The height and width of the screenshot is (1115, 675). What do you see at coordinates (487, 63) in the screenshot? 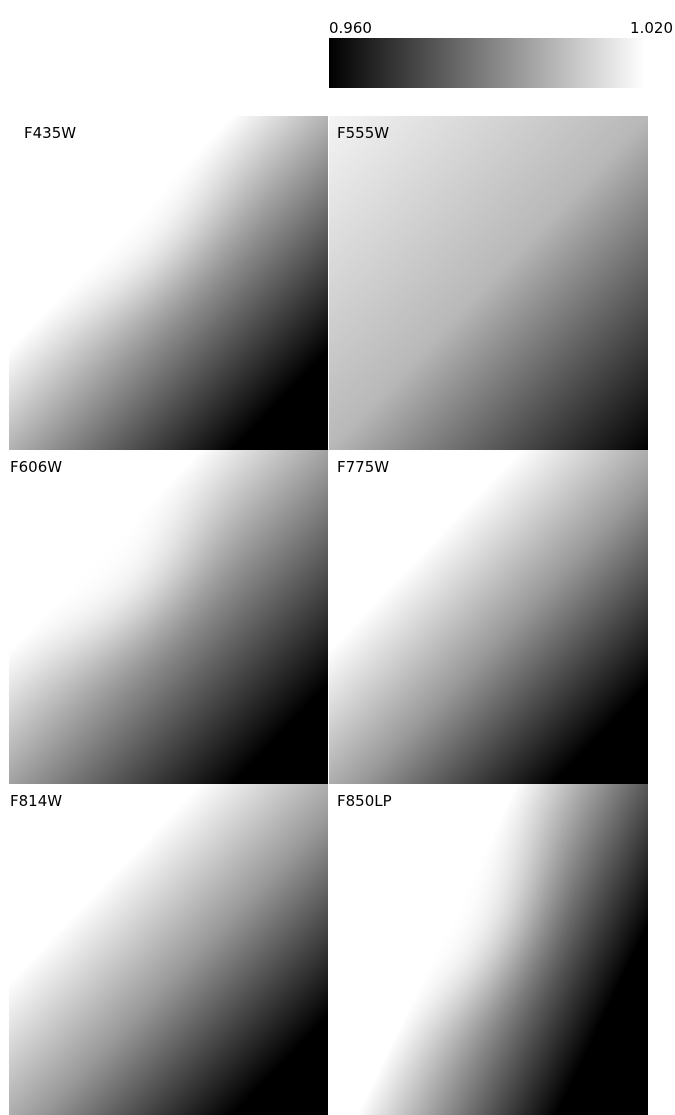
I see `colorbar` at bounding box center [487, 63].